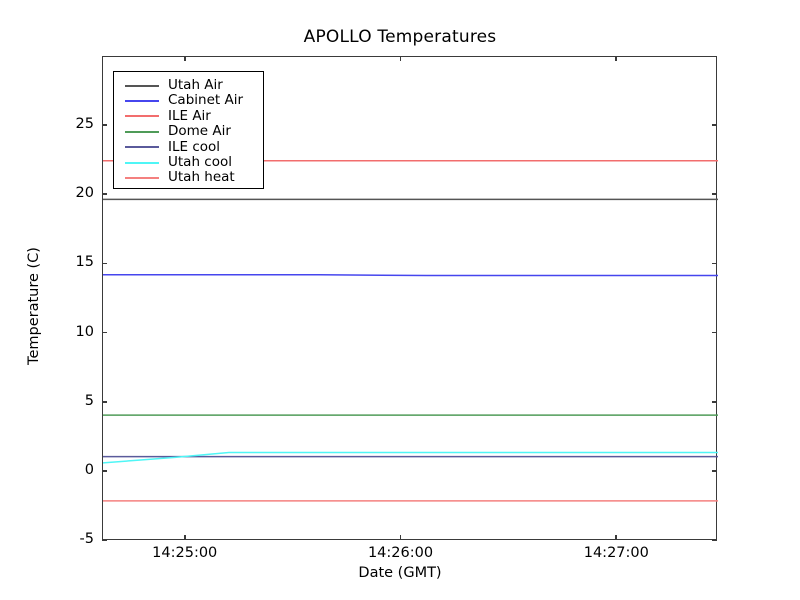 Image resolution: width=800 pixels, height=600 pixels. I want to click on legend-item-label: ILE cool, so click(194, 146).